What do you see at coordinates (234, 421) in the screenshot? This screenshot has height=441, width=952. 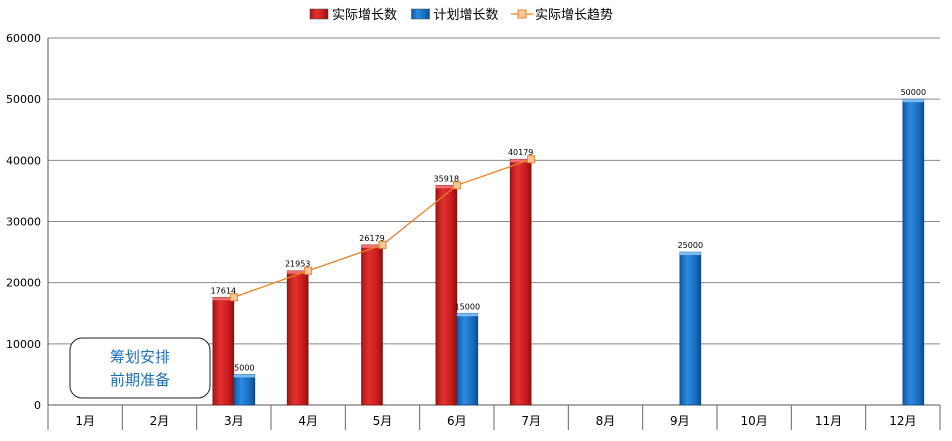 I see `x-tick-label: 3月` at bounding box center [234, 421].